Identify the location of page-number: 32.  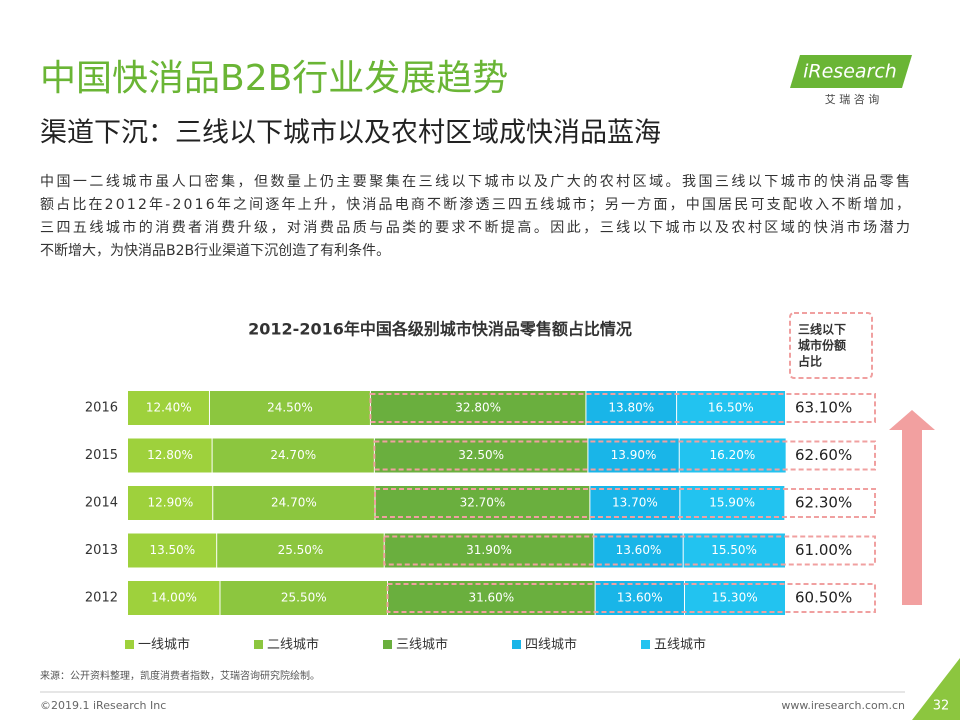
(941, 706).